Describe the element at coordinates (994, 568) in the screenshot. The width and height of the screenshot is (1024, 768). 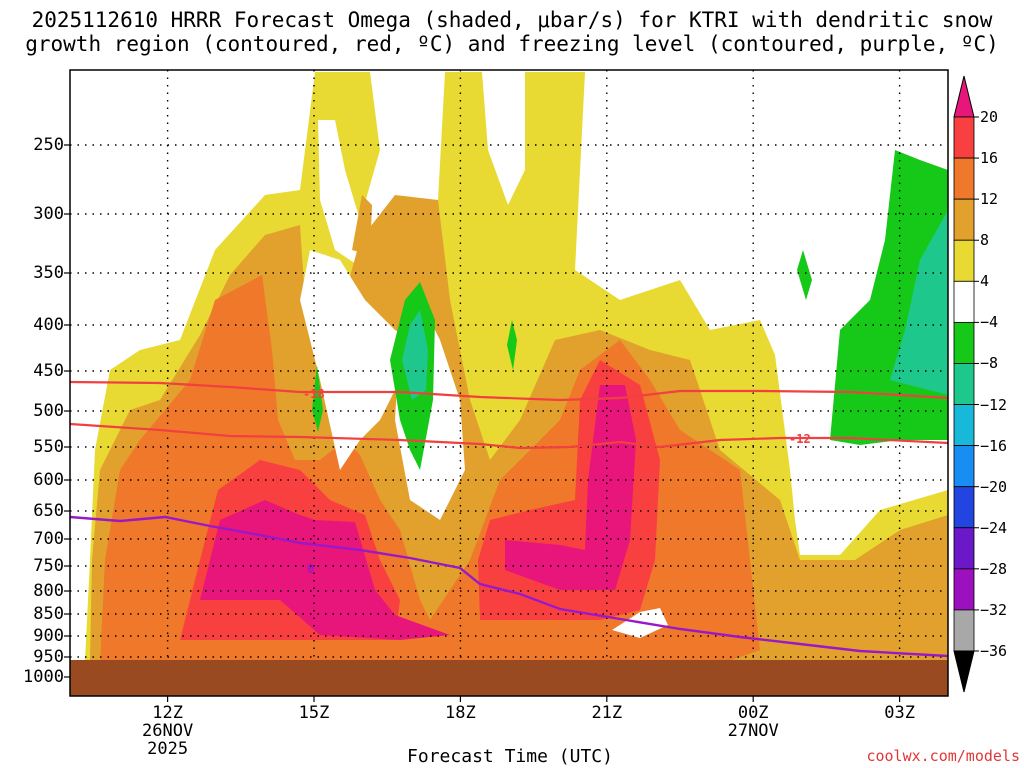
I see `colorbar-label: −28` at that location.